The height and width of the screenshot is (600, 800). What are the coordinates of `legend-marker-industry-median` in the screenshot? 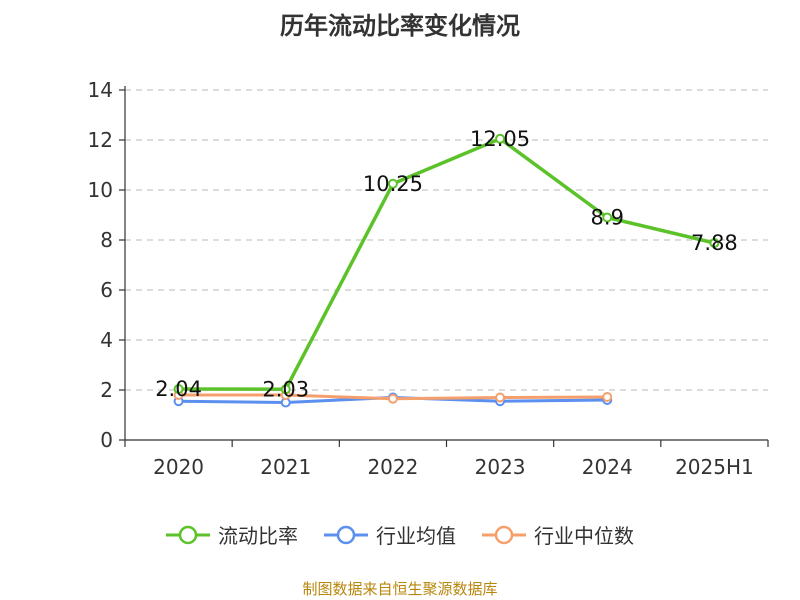 It's located at (504, 534).